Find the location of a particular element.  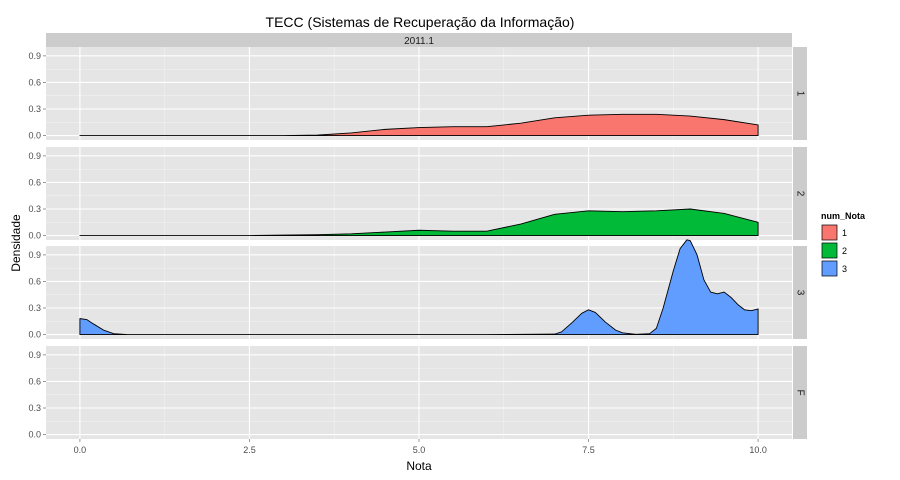

facet-strip-label: F is located at coordinates (799, 392).